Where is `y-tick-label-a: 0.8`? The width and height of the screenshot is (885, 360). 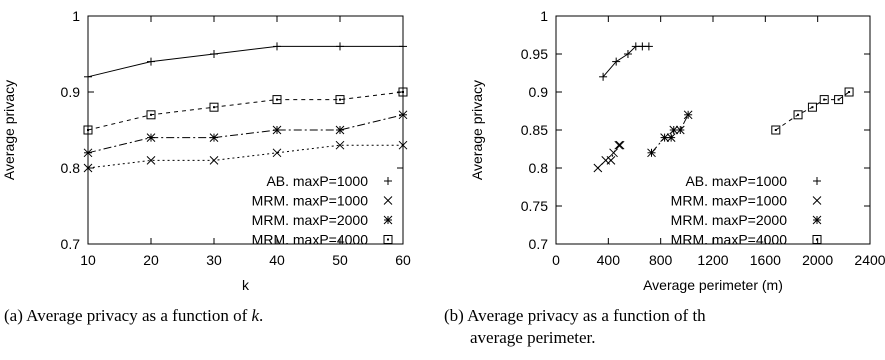
y-tick-label-a: 0.8 is located at coordinates (71, 168).